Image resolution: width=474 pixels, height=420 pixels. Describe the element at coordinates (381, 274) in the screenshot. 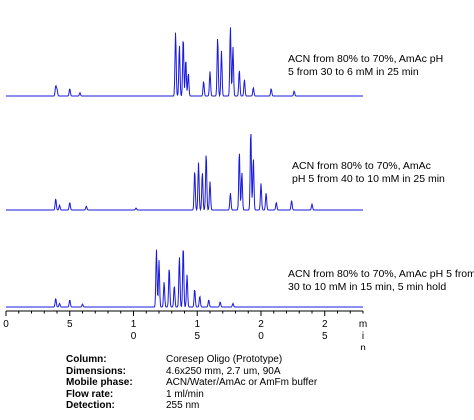

I see `trace-label-3-line-1: ACN from 80% to 70%, AmAc pH 5 from` at that location.